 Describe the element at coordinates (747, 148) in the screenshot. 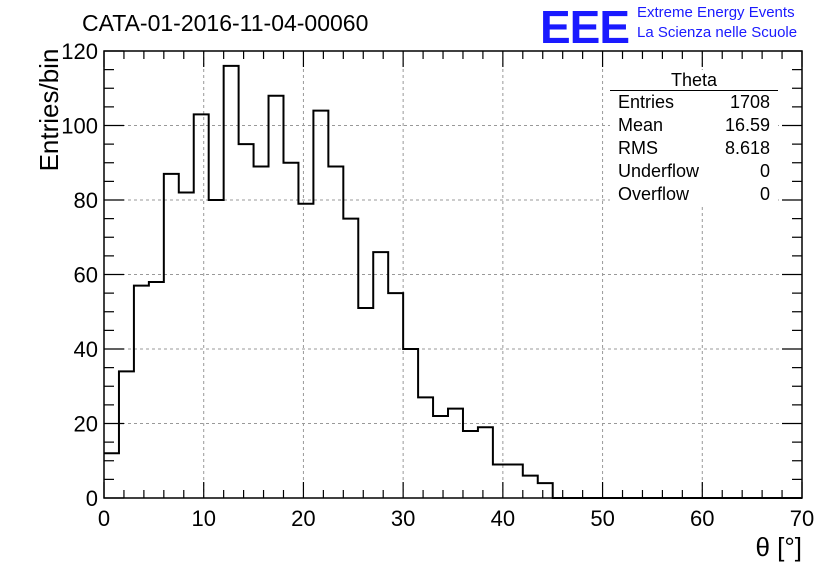

I see `stats-value: 8.618` at that location.